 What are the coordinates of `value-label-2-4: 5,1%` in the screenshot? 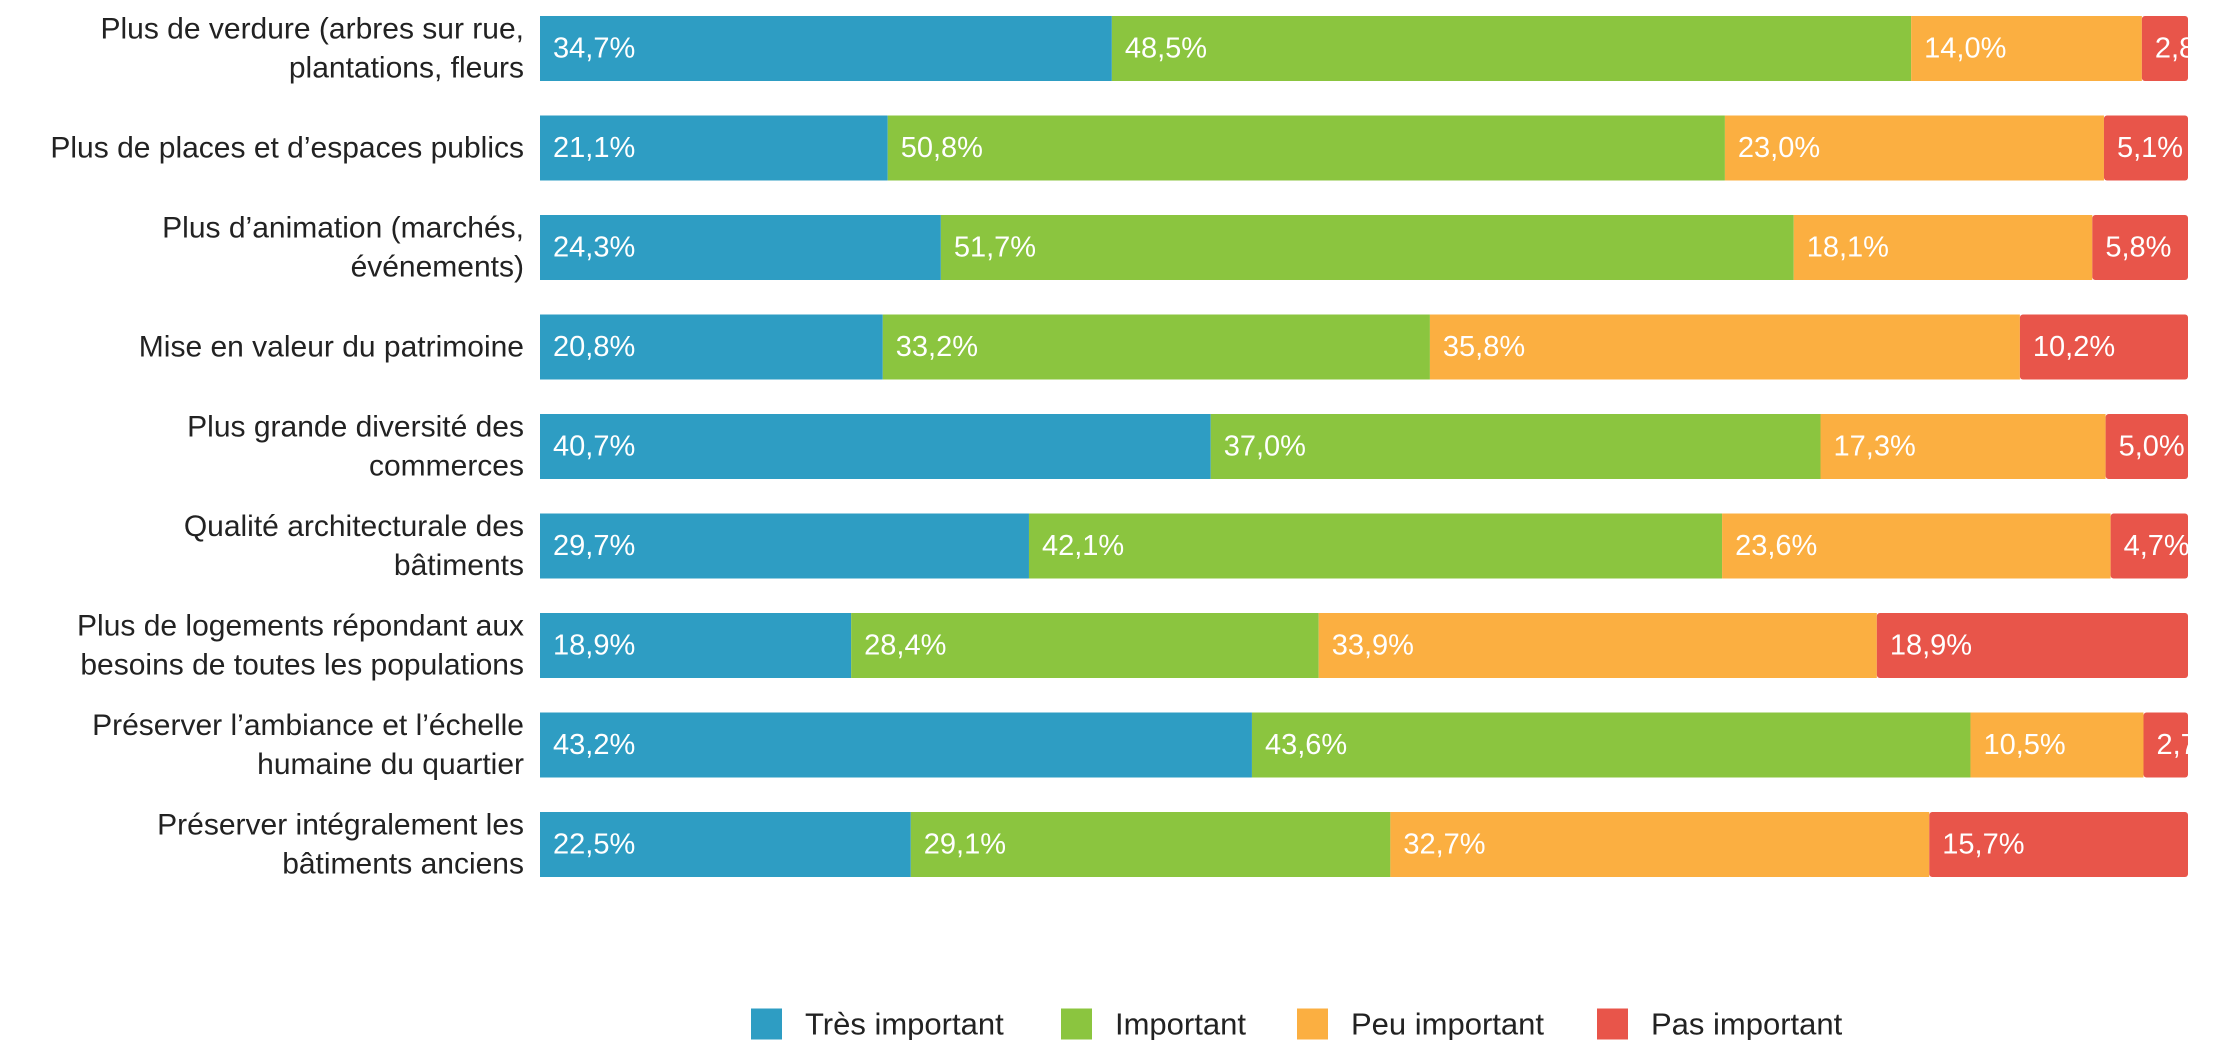 It's located at (2150, 148).